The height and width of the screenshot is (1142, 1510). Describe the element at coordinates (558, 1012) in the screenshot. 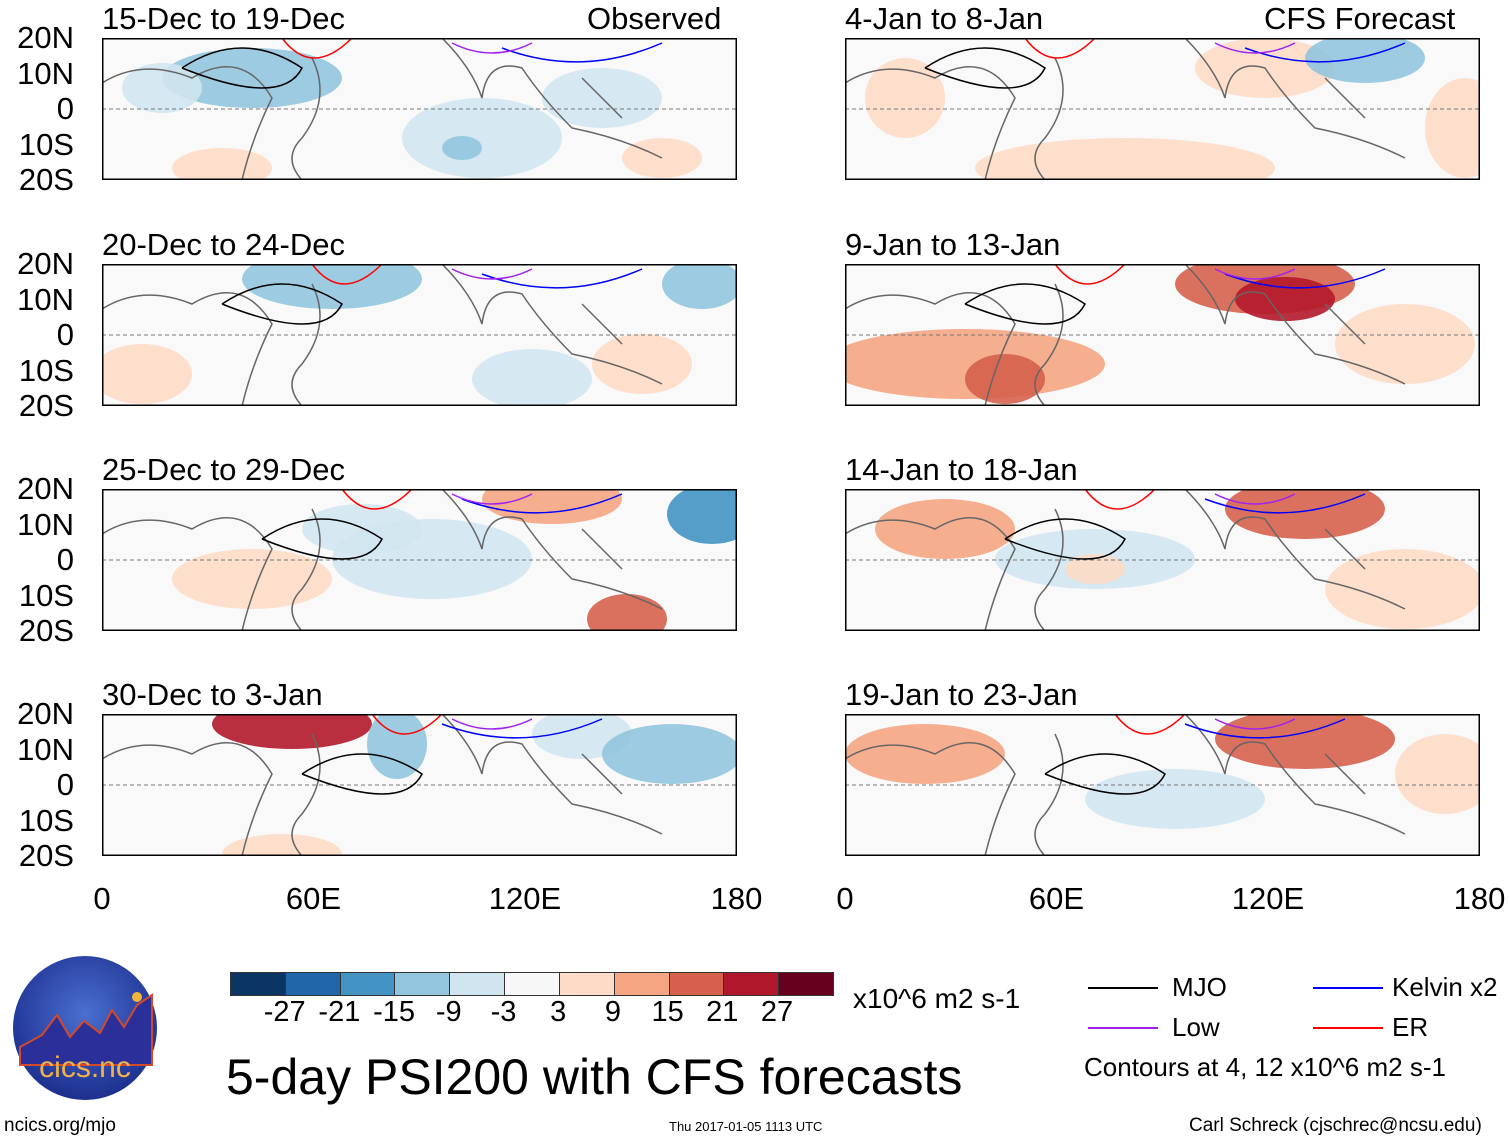

I see `colorbar-tick: 3` at that location.